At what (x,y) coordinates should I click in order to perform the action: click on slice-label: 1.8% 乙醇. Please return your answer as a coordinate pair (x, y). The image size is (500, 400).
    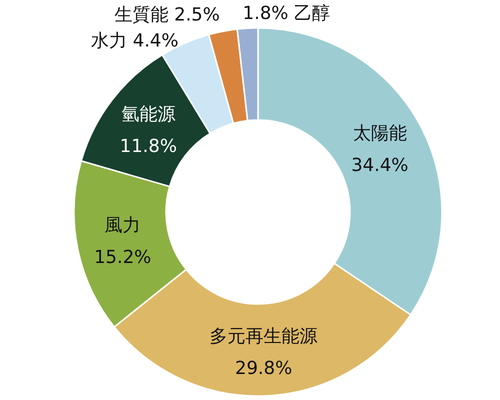
    Looking at the image, I should click on (286, 13).